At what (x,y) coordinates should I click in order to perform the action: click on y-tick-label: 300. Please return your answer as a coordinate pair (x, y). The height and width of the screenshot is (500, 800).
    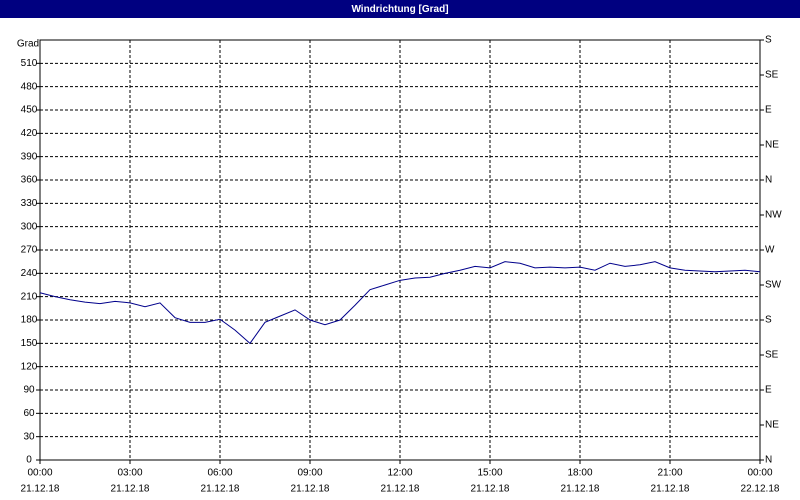
    Looking at the image, I should click on (29, 226).